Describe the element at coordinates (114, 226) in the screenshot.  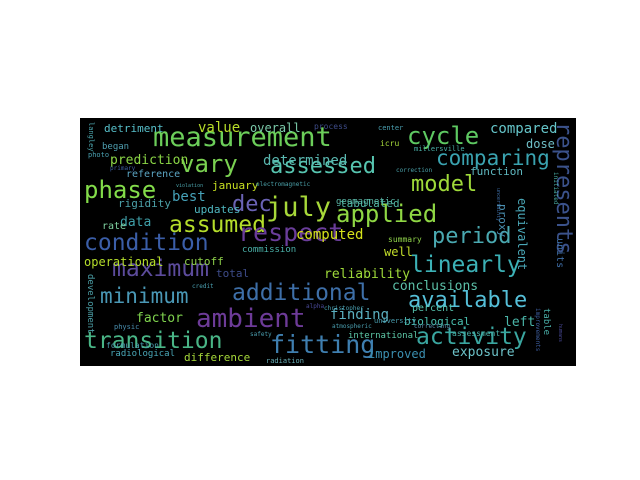
I see `word-rate: rate` at that location.